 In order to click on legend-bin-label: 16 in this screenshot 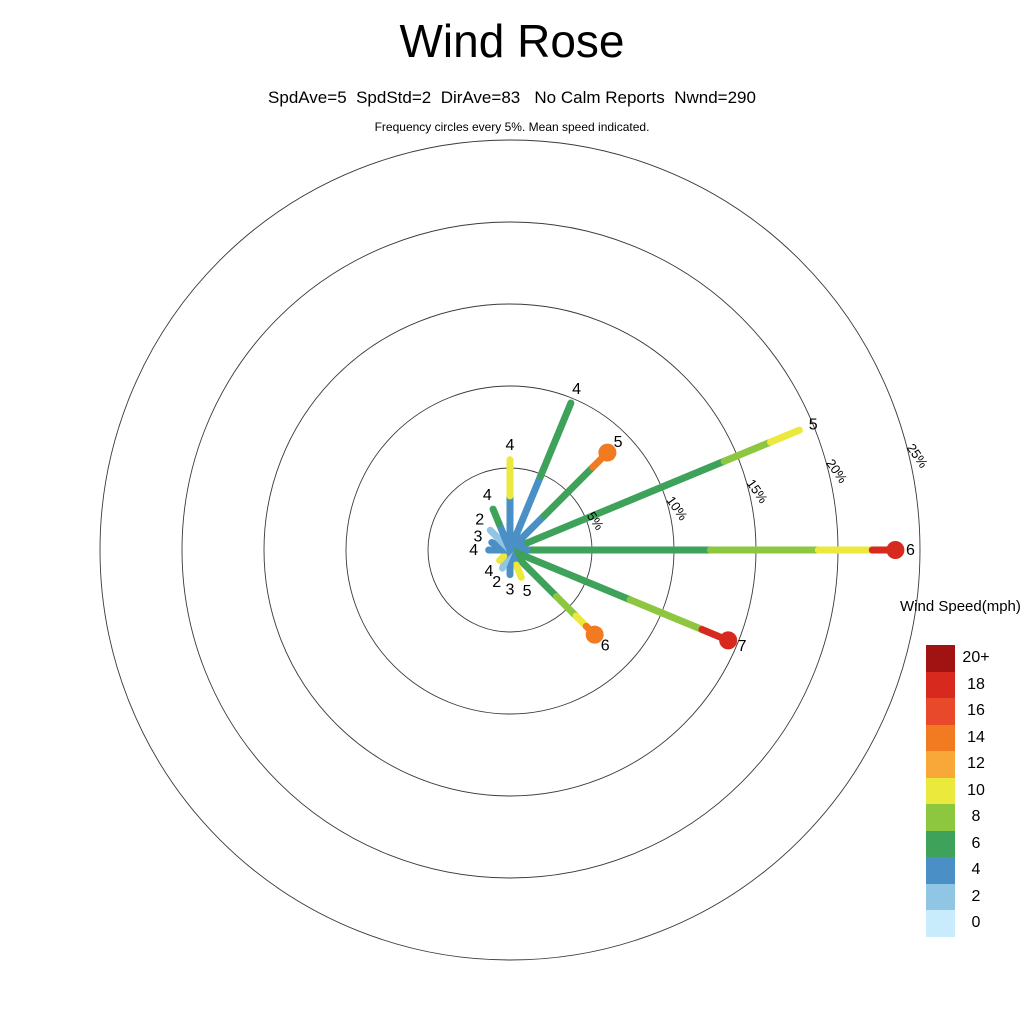, I will do `click(976, 711)`.